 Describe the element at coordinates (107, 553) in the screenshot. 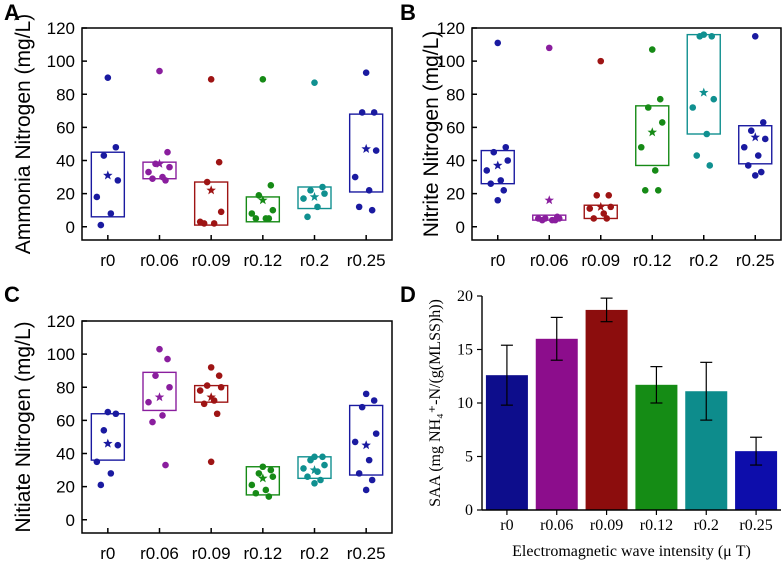

I see `x-tick-label: r0` at that location.